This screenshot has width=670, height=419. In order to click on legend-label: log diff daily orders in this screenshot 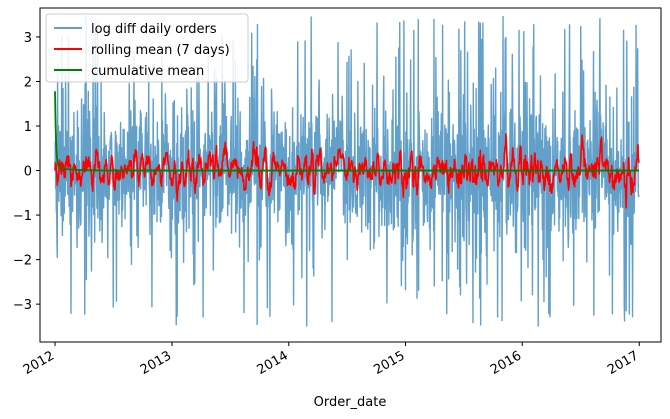, I will do `click(154, 29)`.